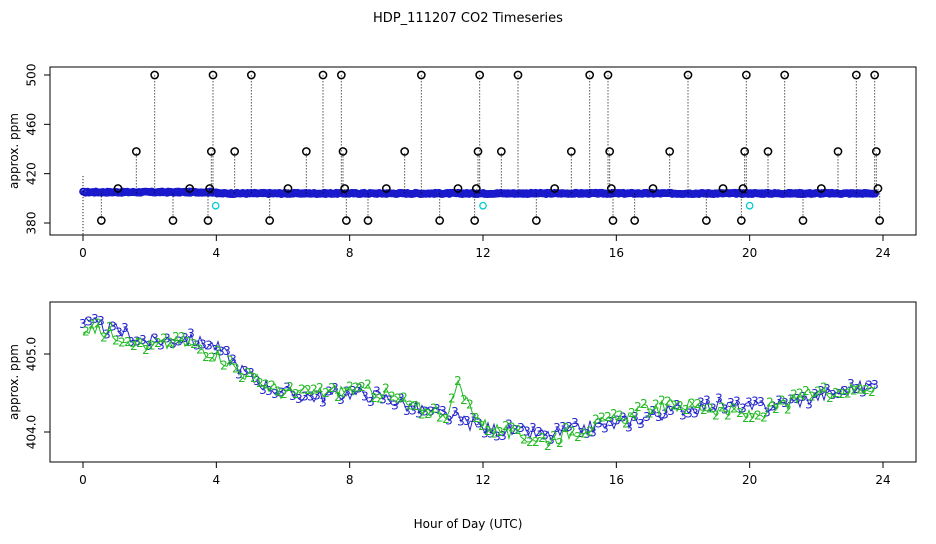 Image resolution: width=936 pixels, height=544 pixels. Describe the element at coordinates (485, 247) in the screenshot. I see `top-x-axis: 0 4 8 12 16 20 24` at that location.